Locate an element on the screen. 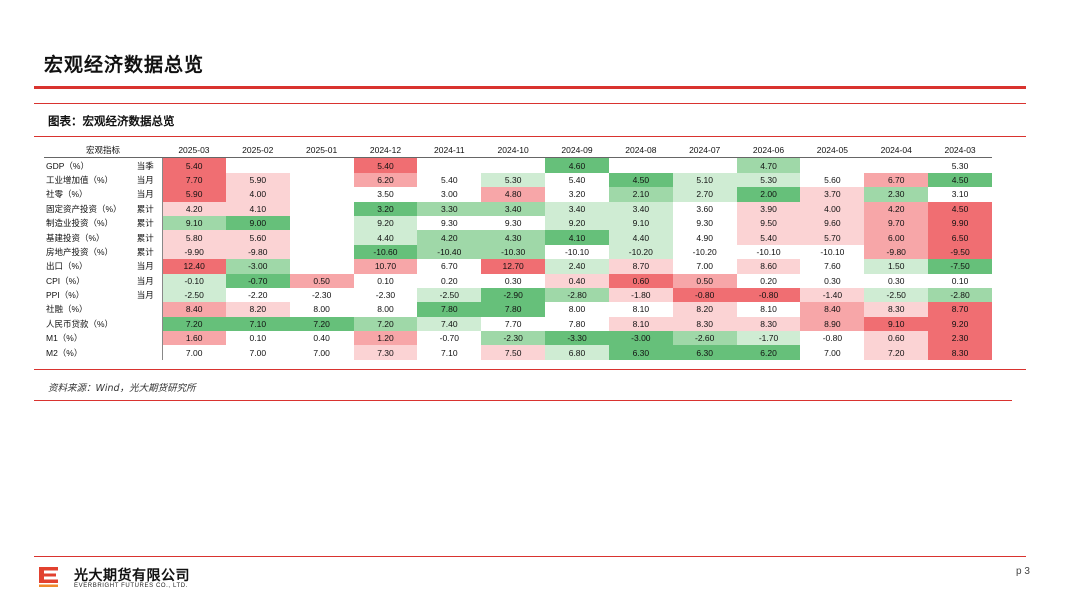  data-cell: 4.20 is located at coordinates (896, 208).